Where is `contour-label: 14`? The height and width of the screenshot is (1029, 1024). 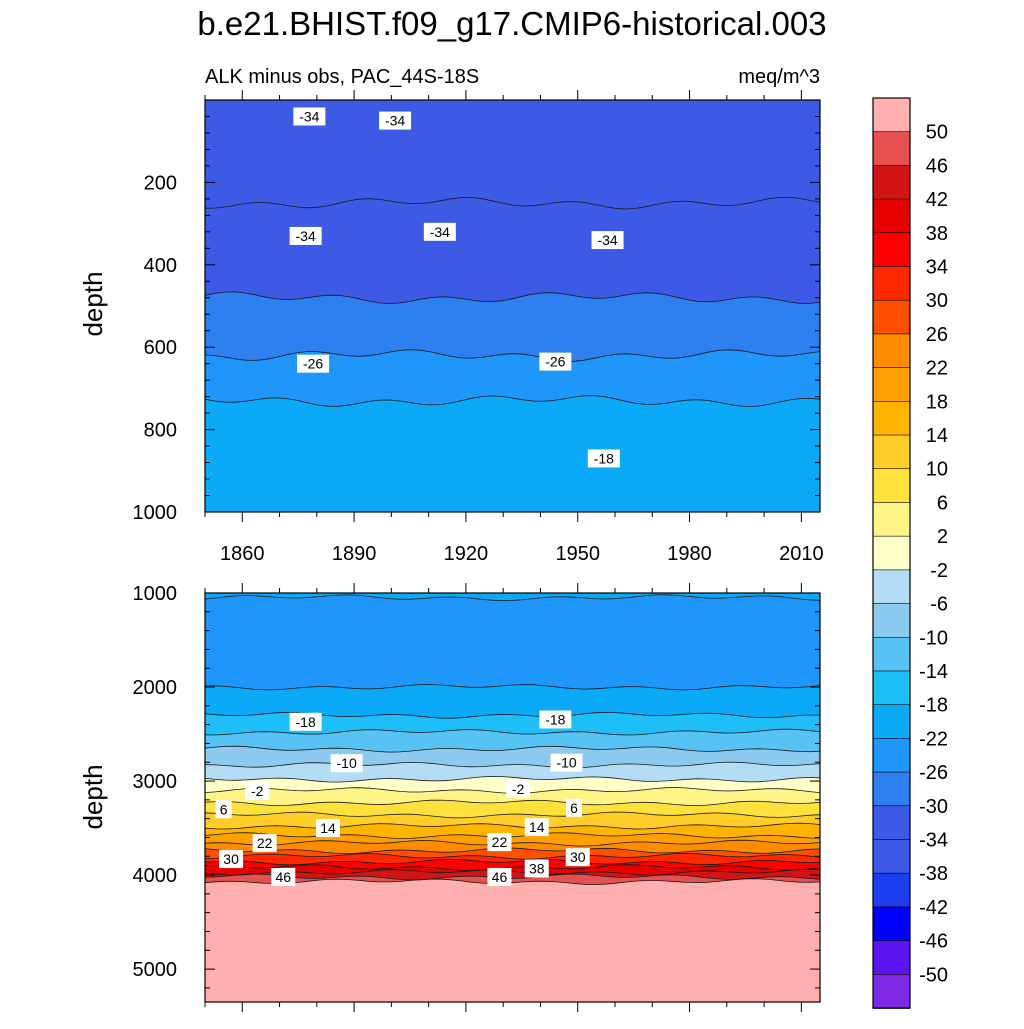 contour-label: 14 is located at coordinates (536, 827).